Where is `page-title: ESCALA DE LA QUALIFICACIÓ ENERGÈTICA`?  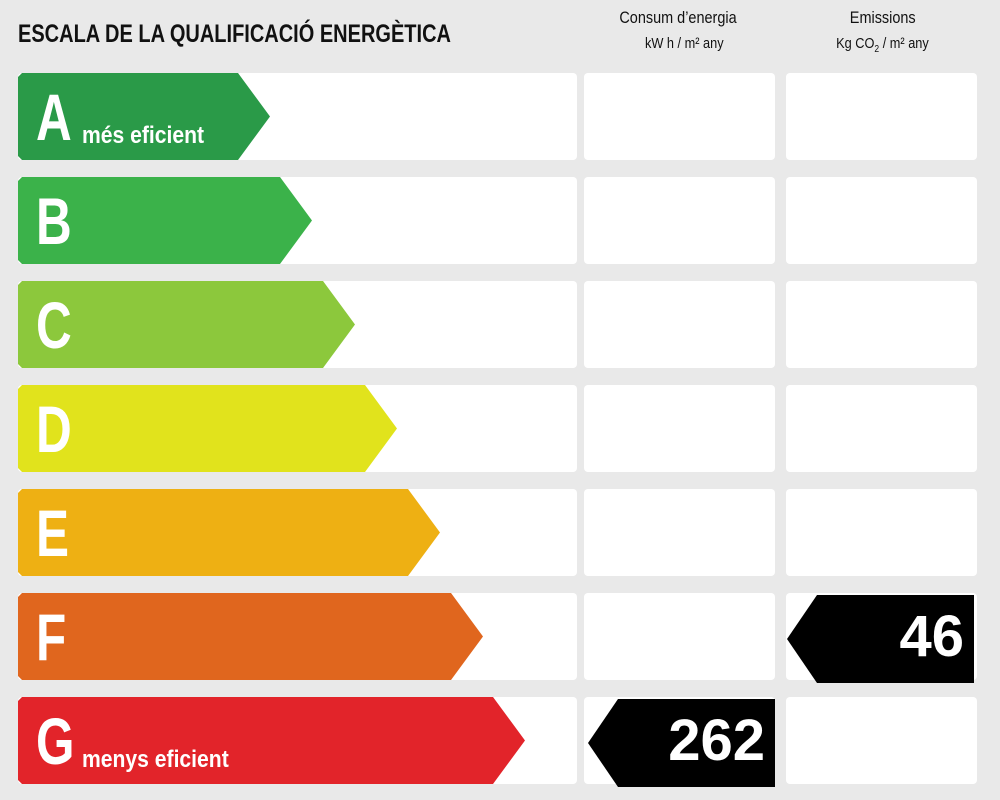 page-title: ESCALA DE LA QUALIFICACIÓ ENERGÈTICA is located at coordinates (234, 34).